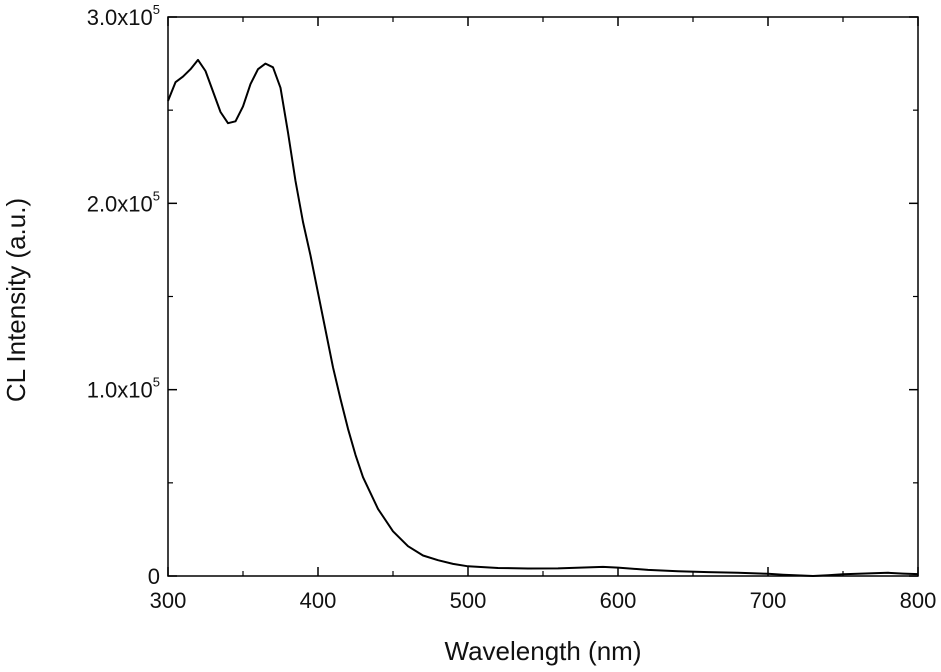 This screenshot has height=672, width=941. I want to click on y-tick-label: 1.0x10⁵, so click(123, 389).